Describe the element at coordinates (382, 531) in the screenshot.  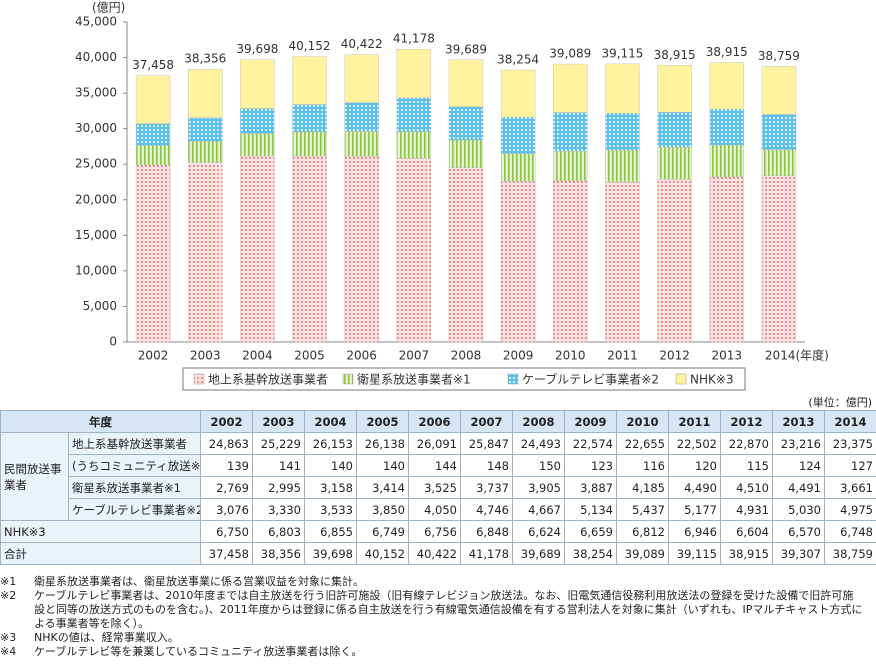
I see `cell: 6,749` at that location.